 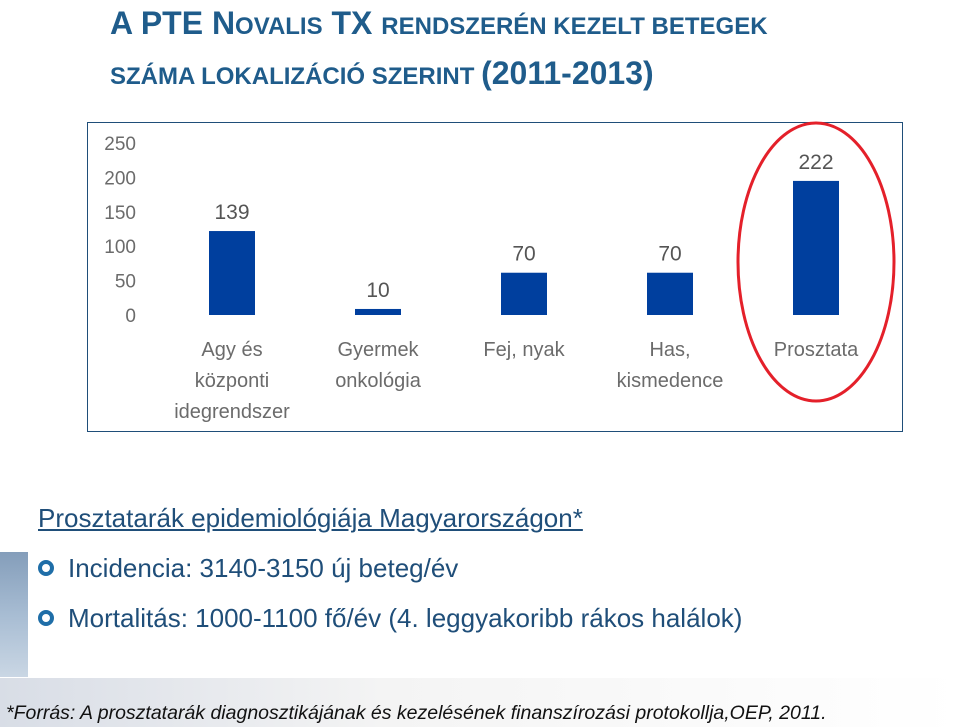 What do you see at coordinates (670, 365) in the screenshot?
I see `category-label: Has, kismedence` at bounding box center [670, 365].